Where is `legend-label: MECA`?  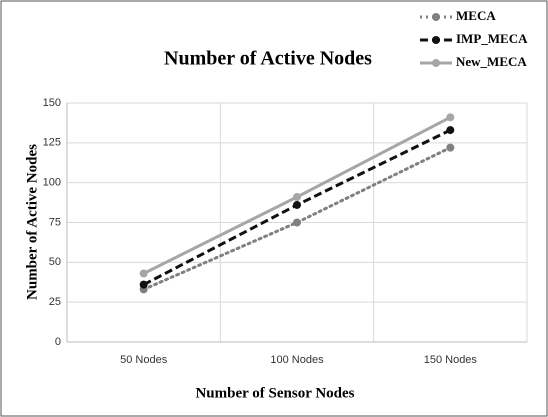
legend-label: MECA is located at coordinates (476, 15).